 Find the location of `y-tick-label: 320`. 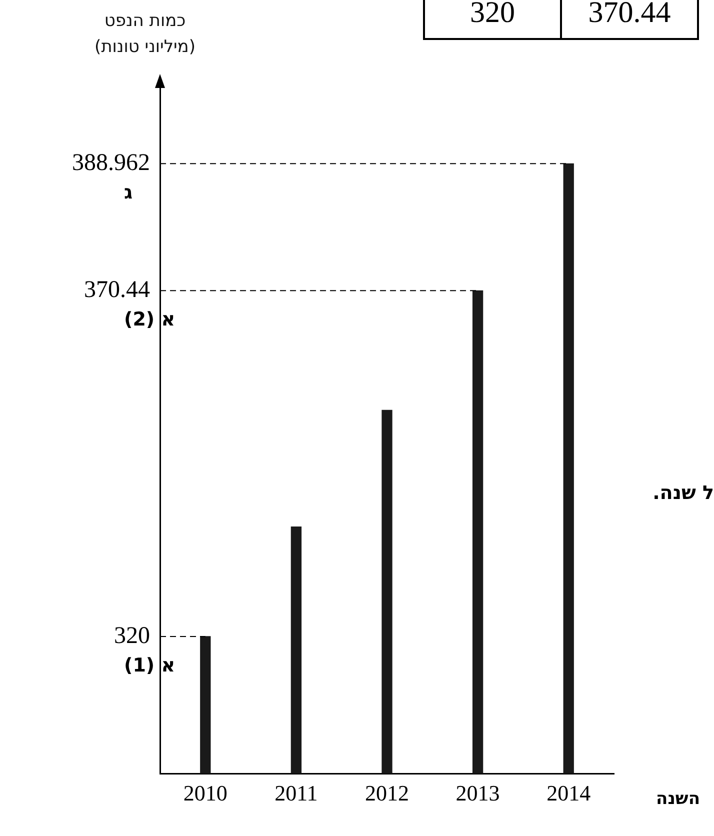

y-tick-label: 320 is located at coordinates (132, 635).